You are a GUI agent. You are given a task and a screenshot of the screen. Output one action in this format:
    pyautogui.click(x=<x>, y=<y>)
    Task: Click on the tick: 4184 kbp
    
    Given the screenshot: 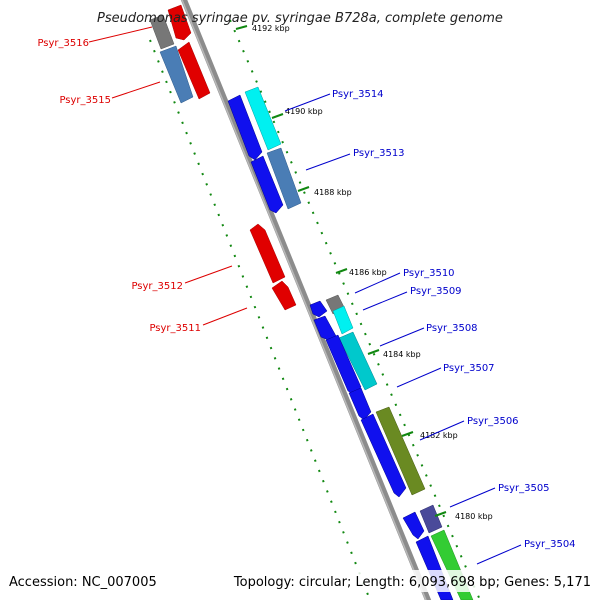 What is the action you would take?
    pyautogui.click(x=394, y=354)
    